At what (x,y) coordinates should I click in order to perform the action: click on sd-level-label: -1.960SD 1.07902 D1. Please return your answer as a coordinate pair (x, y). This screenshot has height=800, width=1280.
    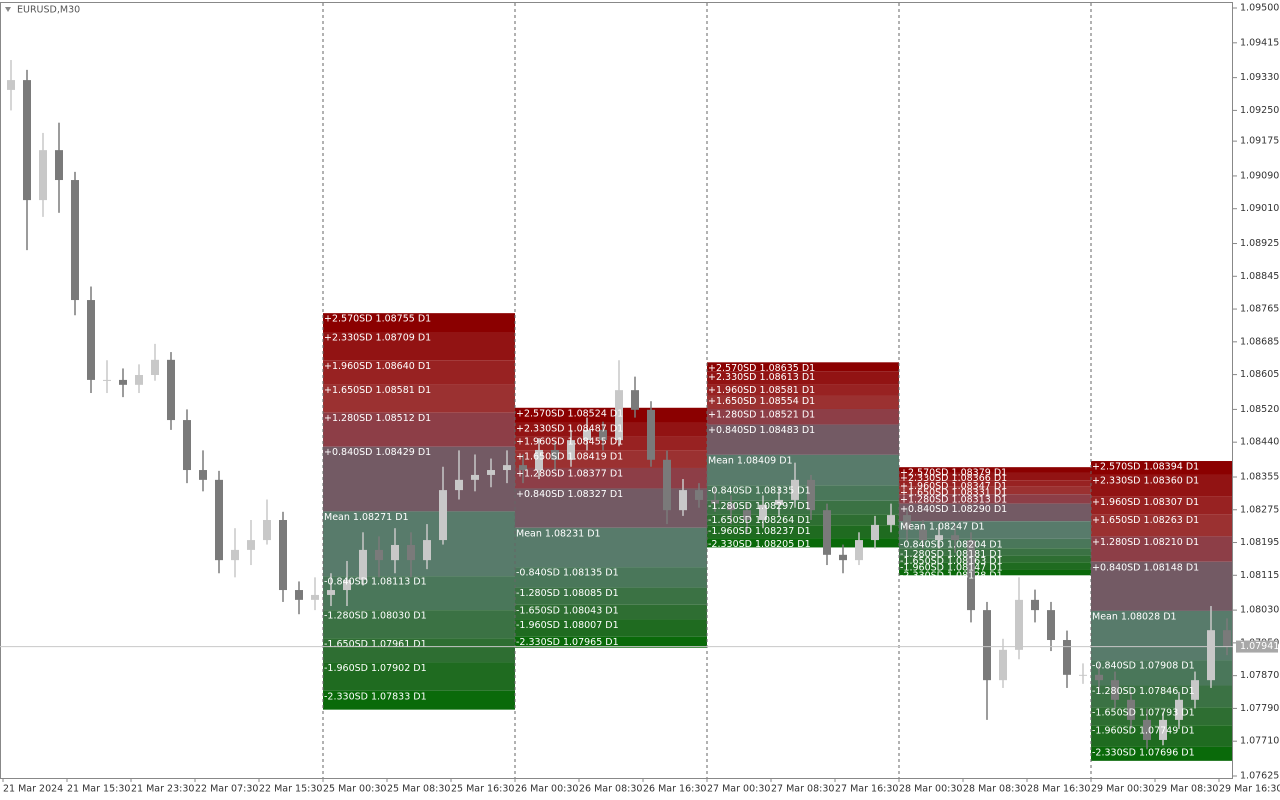
    Looking at the image, I should click on (375, 668).